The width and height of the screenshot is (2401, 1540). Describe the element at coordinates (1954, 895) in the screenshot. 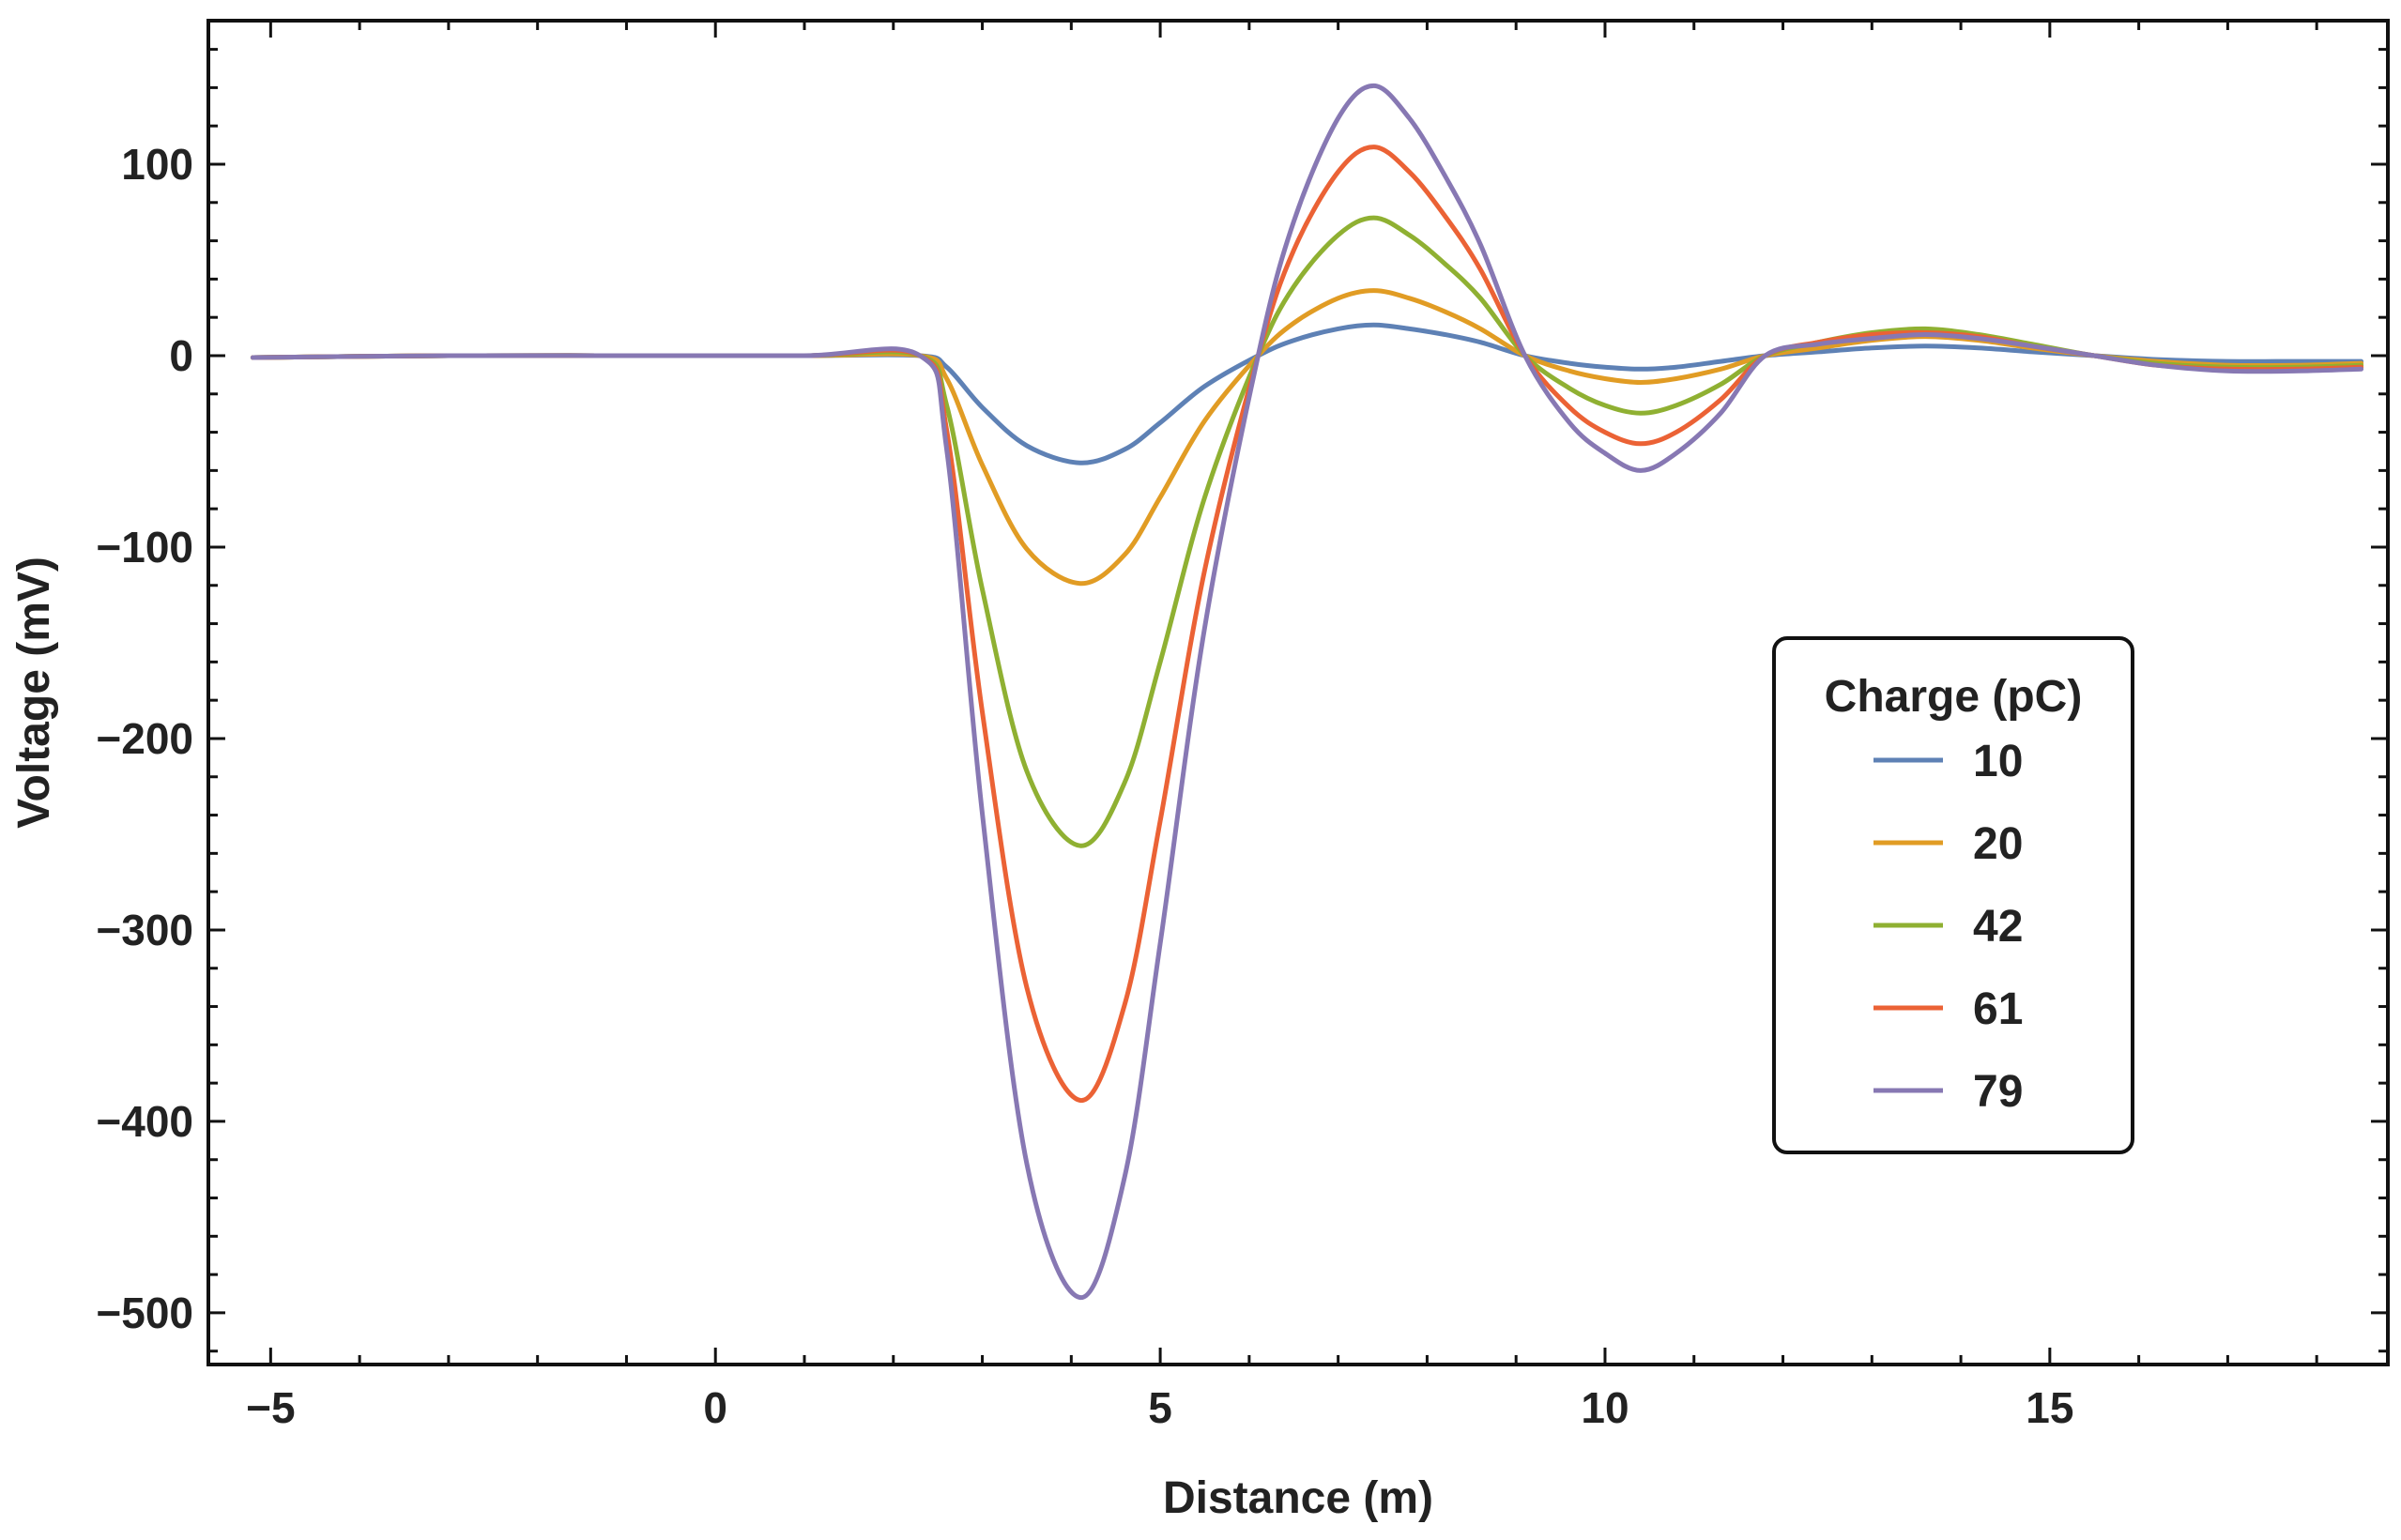

I see `legend: Charge (pC) 10 20 42 61 79` at that location.